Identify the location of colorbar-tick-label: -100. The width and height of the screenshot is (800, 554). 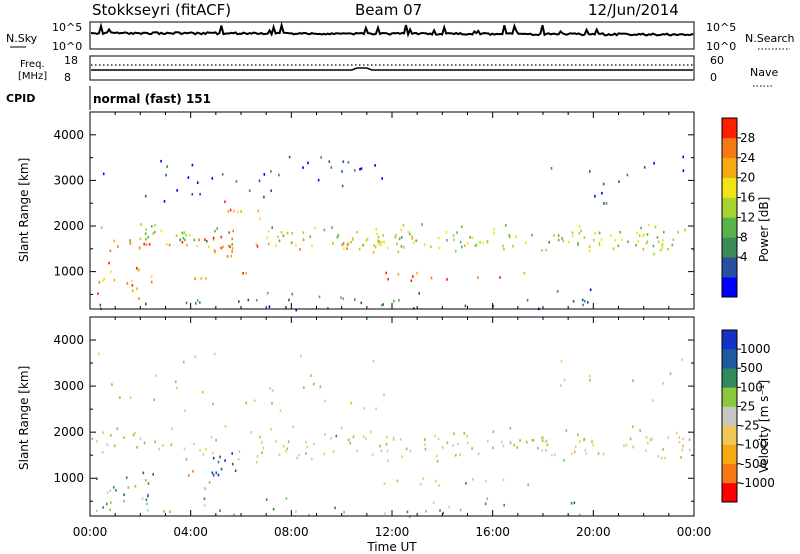
(753, 445).